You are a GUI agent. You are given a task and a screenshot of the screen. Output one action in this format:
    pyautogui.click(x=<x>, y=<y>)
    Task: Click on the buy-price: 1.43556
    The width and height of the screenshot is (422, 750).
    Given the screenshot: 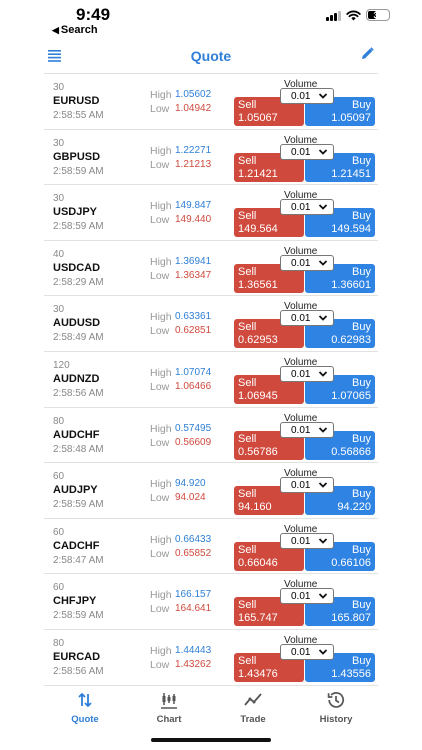 What is the action you would take?
    pyautogui.click(x=351, y=673)
    